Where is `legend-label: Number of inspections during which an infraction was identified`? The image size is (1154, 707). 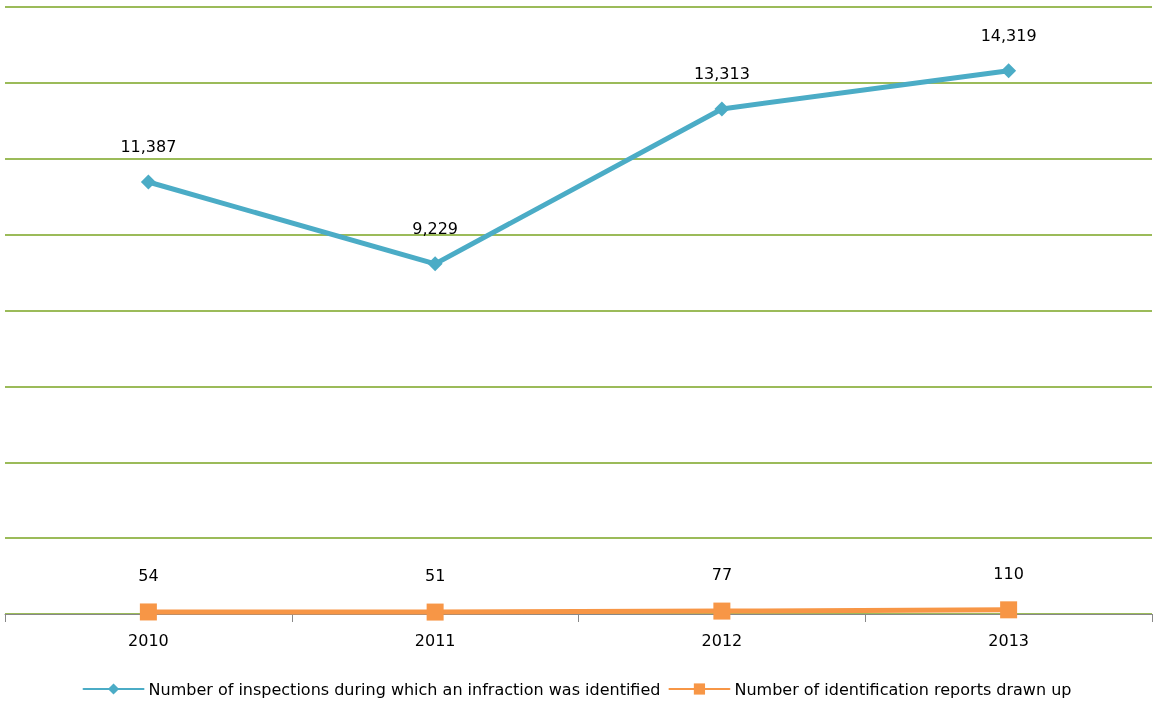
legend-label: Number of inspections during which an infraction was identified is located at coordinates (404, 689).